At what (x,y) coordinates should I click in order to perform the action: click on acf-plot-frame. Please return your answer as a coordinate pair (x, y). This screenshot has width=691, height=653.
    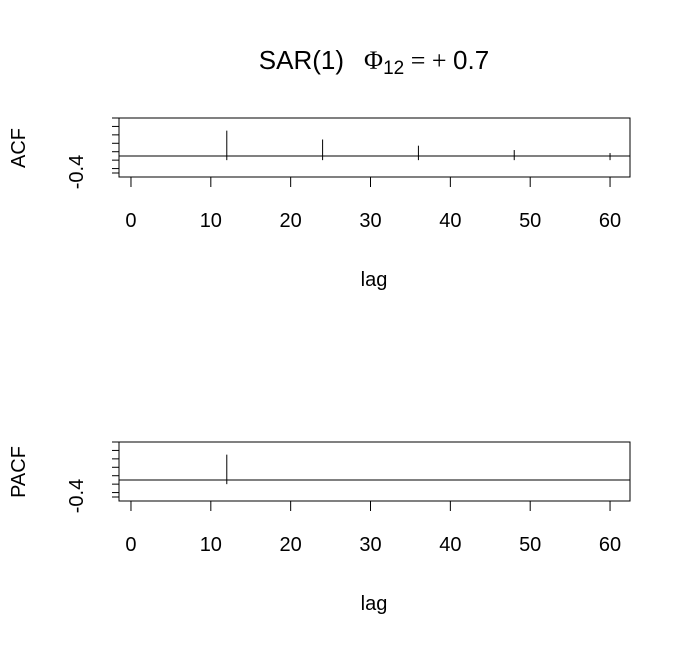
    Looking at the image, I should click on (374, 147).